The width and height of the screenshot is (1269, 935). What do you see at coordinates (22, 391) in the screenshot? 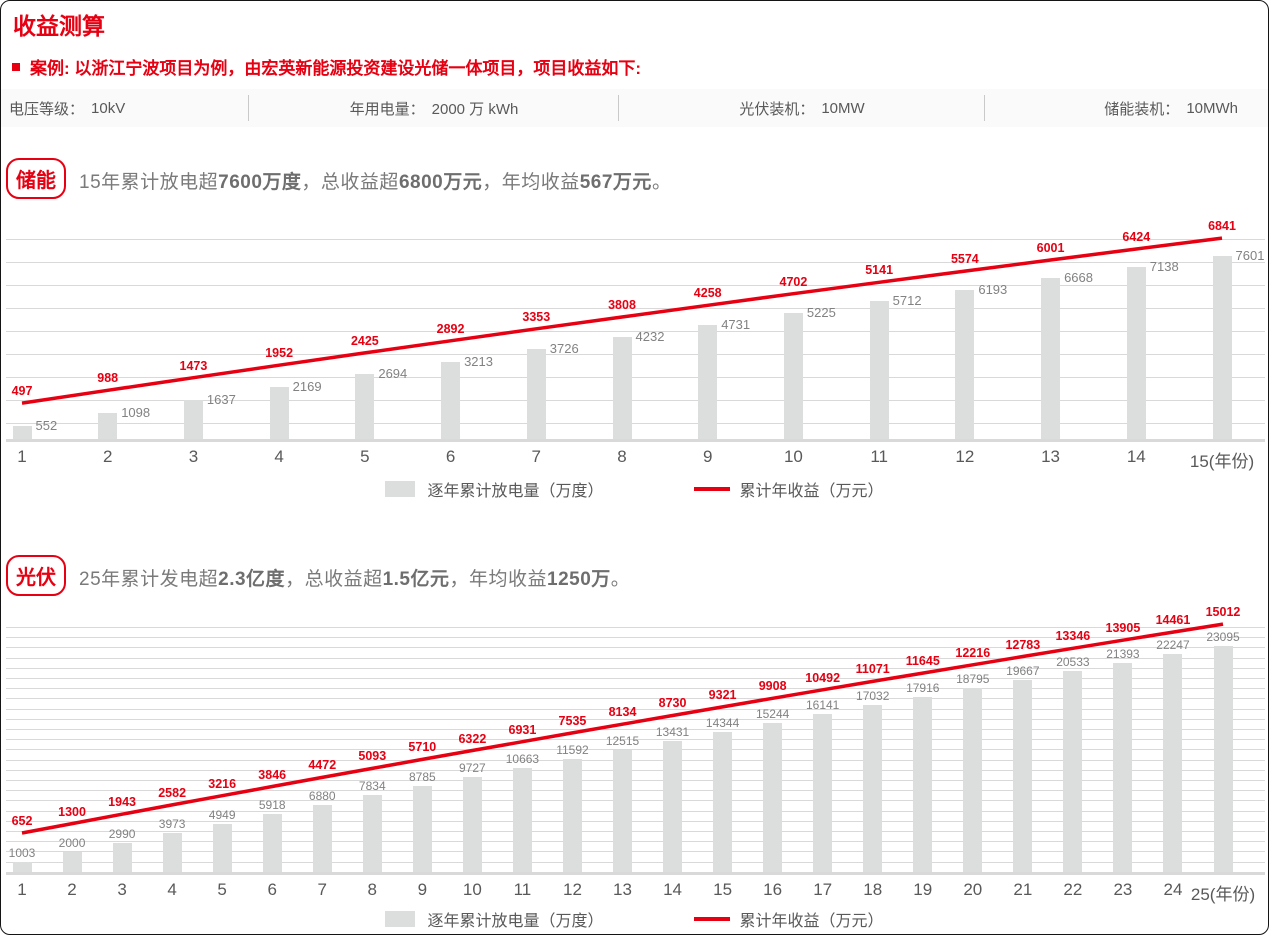
I see `line-value-label: 497` at bounding box center [22, 391].